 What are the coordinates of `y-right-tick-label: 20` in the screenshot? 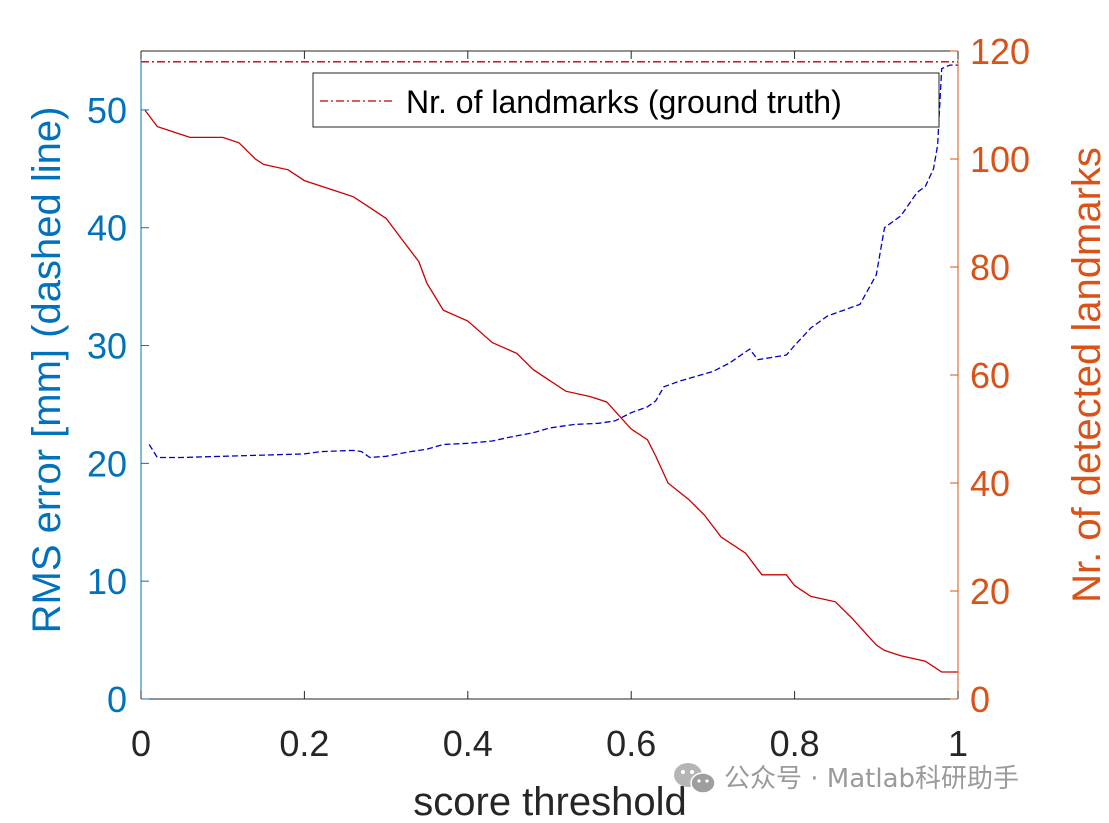 It's located at (990, 591).